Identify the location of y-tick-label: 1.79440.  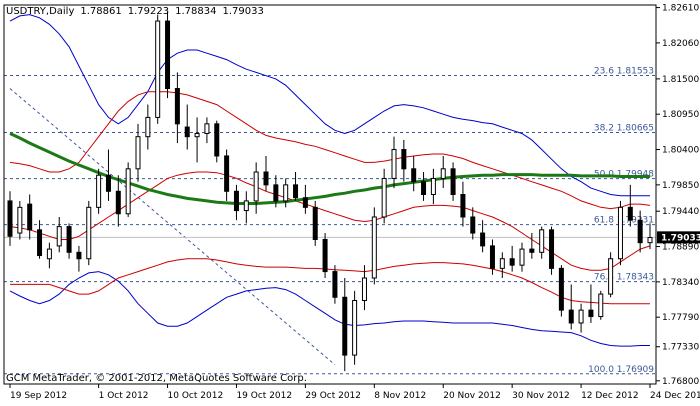
(680, 212).